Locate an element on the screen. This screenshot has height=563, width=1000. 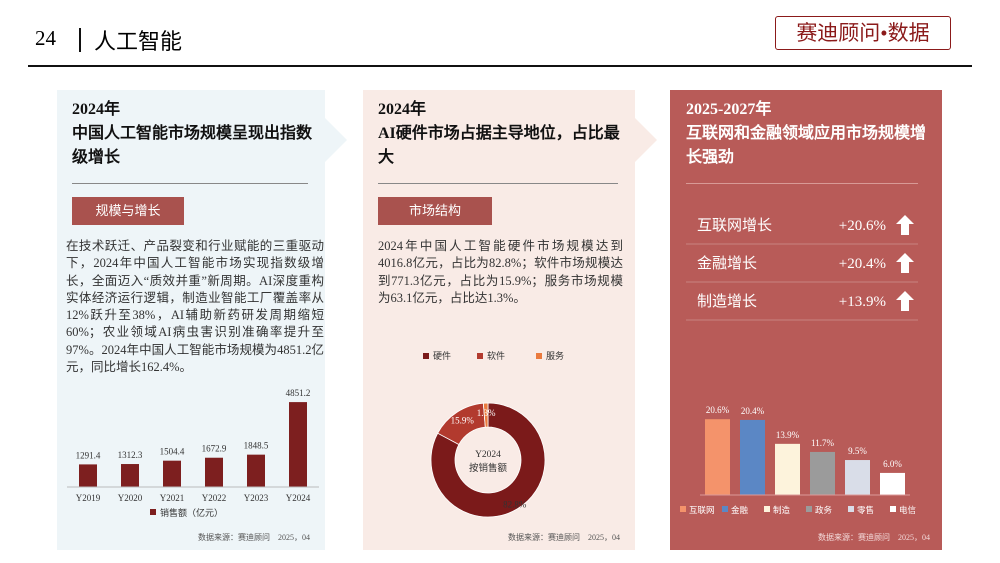
value-label: 11.7% is located at coordinates (822, 443).